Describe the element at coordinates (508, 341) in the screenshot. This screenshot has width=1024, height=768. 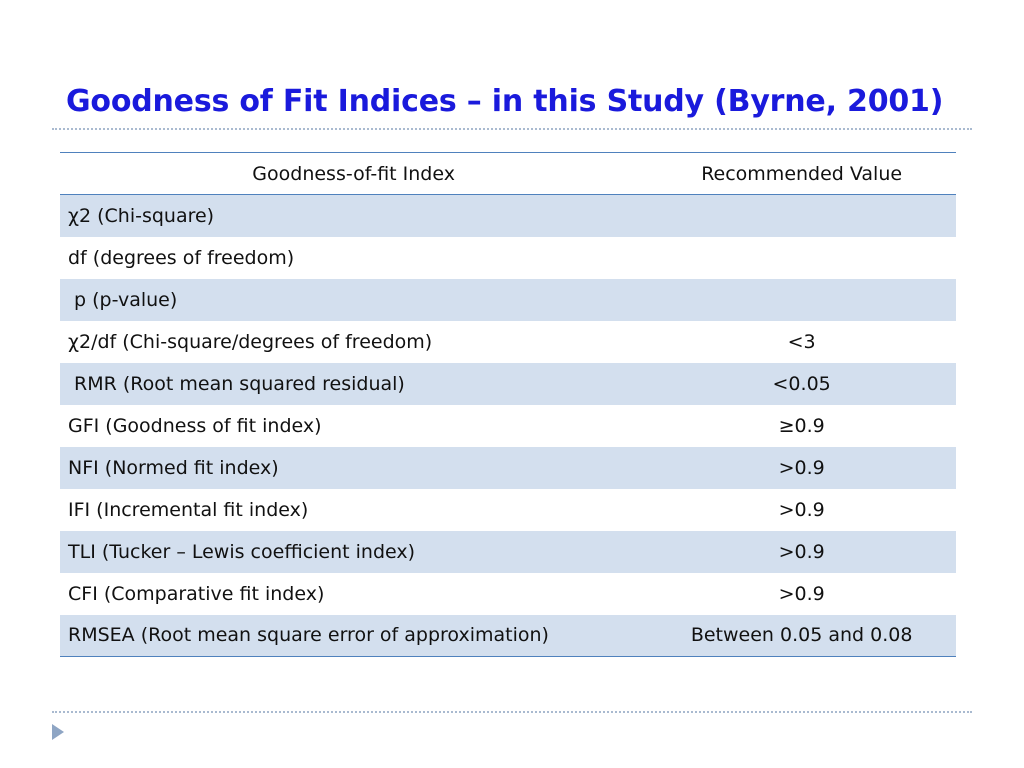
I see `table-row: χ2/df (Chi-square/degrees of freedom) <3` at that location.